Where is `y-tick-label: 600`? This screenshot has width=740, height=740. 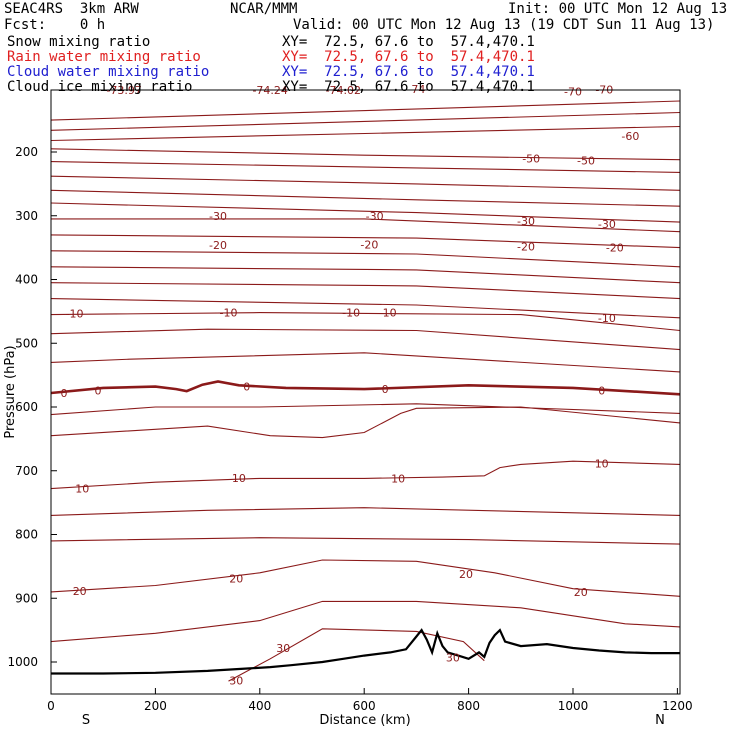
y-tick-label: 600 is located at coordinates (26, 407).